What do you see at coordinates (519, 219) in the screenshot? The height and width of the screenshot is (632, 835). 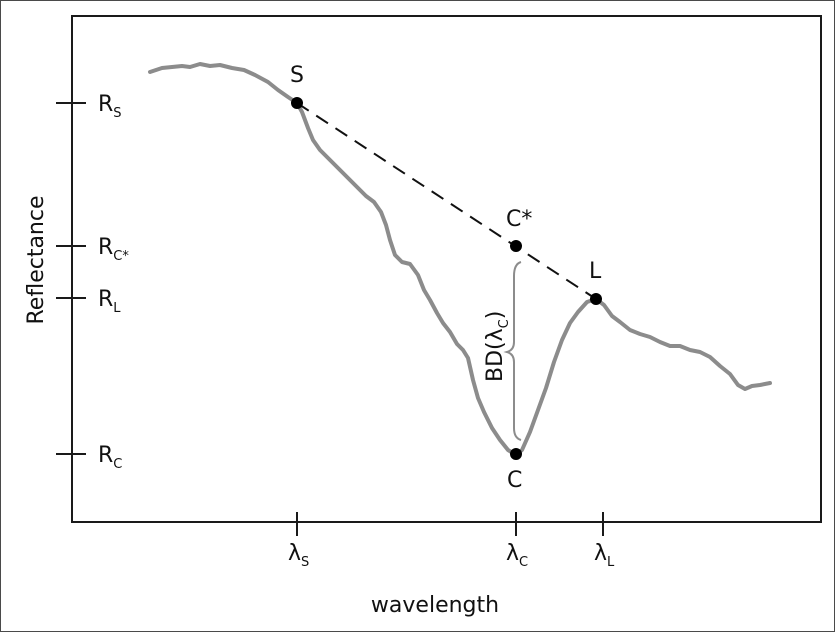 I see `label-cstar: C*` at bounding box center [519, 219].